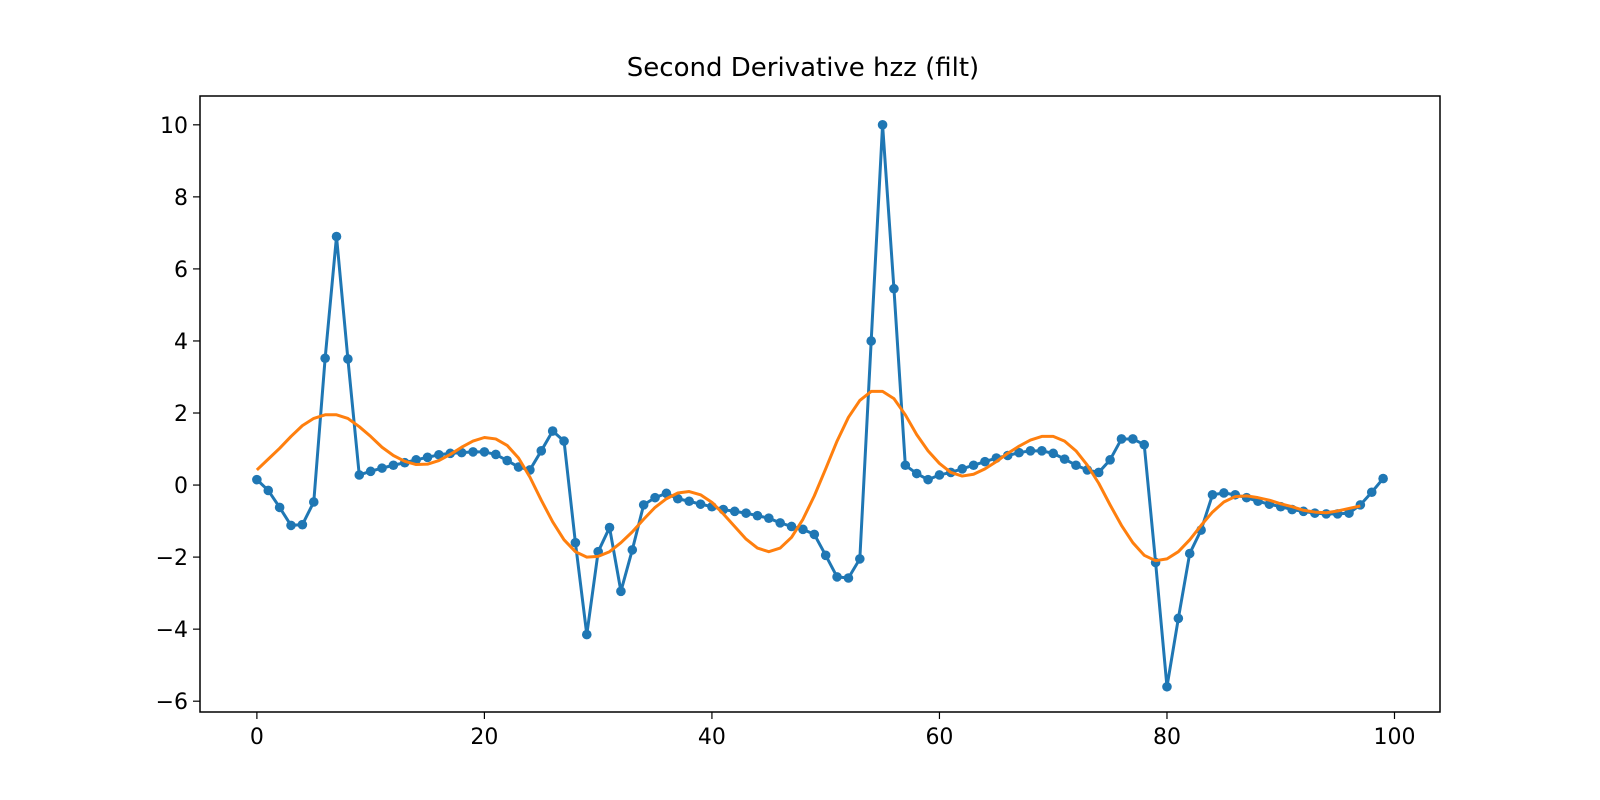 This screenshot has width=1600, height=800. What do you see at coordinates (257, 737) in the screenshot?
I see `x-tick-label: 0` at bounding box center [257, 737].